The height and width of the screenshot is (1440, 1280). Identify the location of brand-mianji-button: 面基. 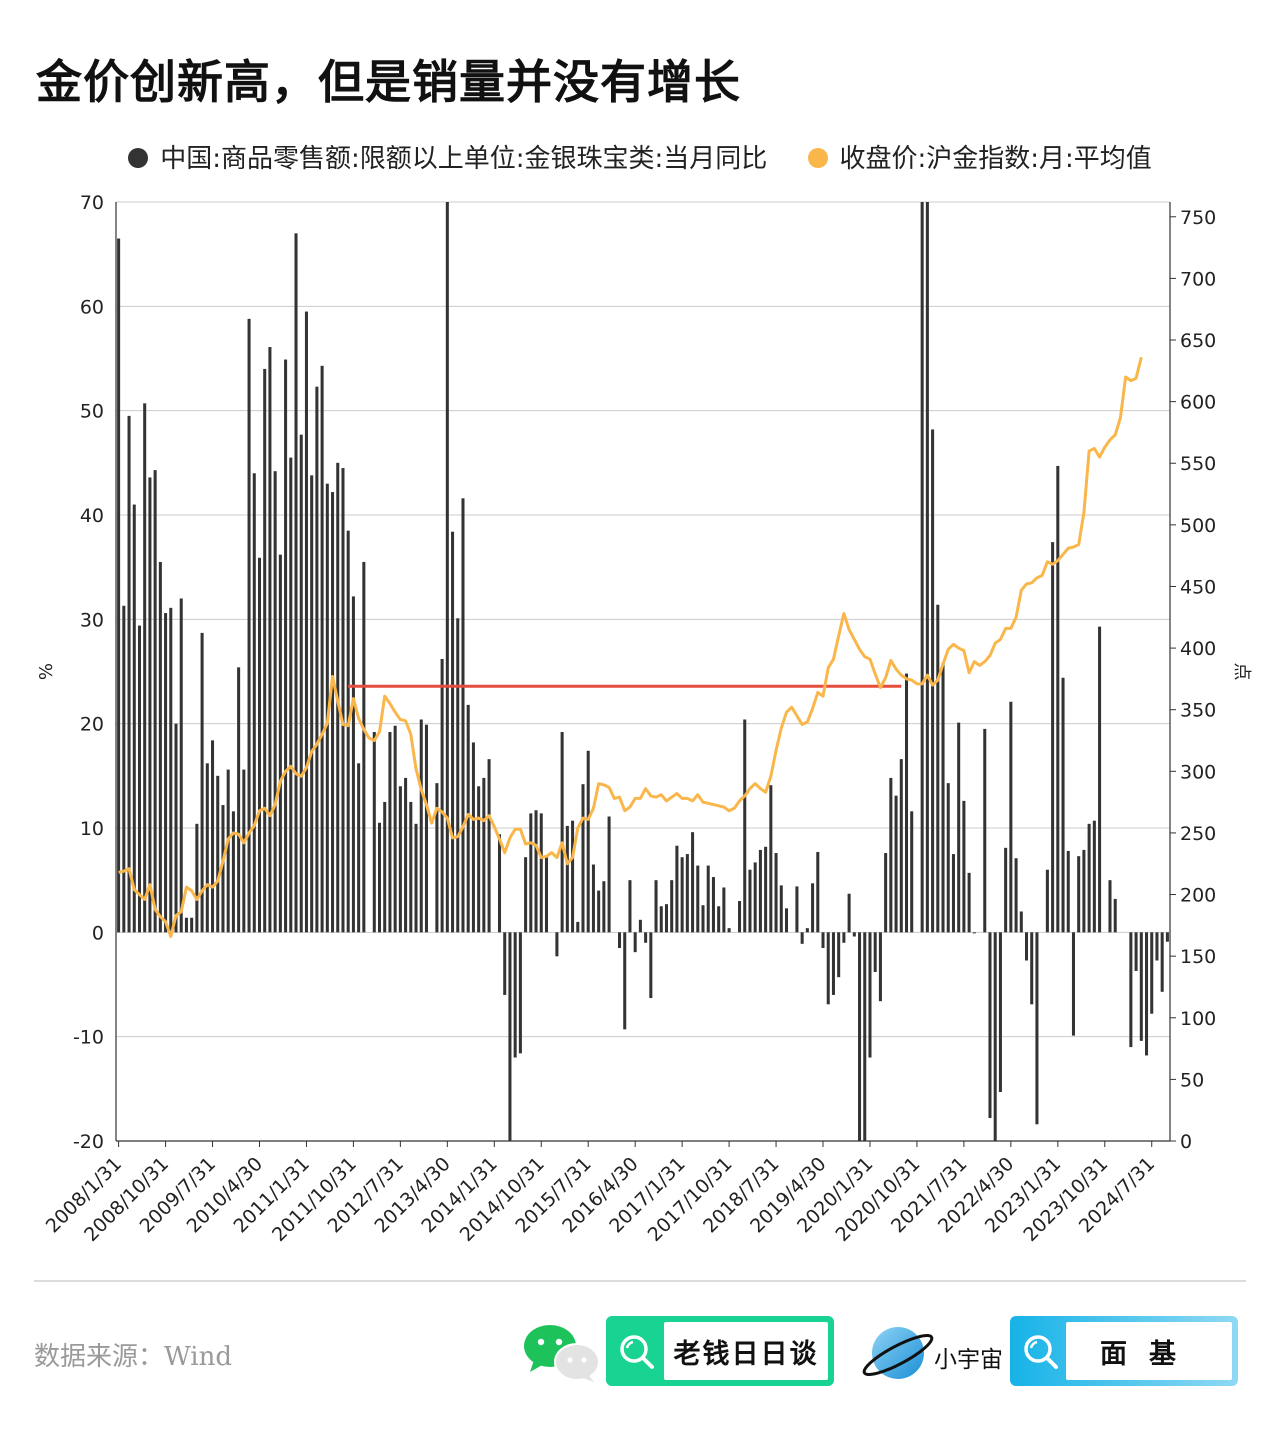
(1124, 1351).